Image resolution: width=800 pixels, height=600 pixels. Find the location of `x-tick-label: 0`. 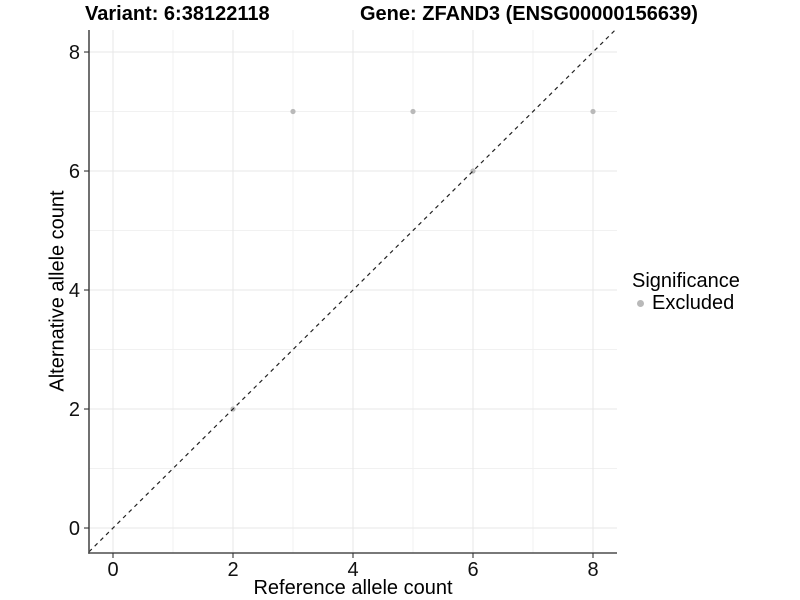

x-tick-label: 0 is located at coordinates (112, 570).